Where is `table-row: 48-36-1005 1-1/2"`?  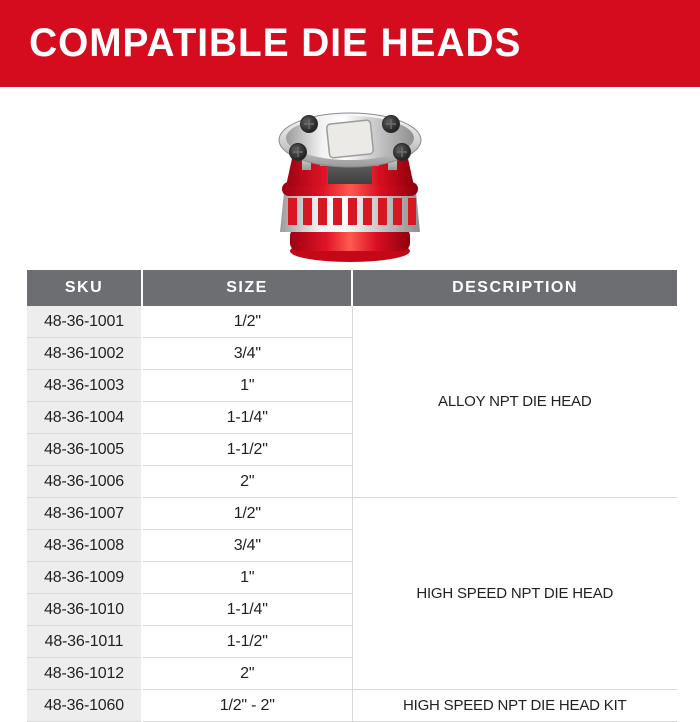 table-row: 48-36-1005 1-1/2" is located at coordinates (352, 449).